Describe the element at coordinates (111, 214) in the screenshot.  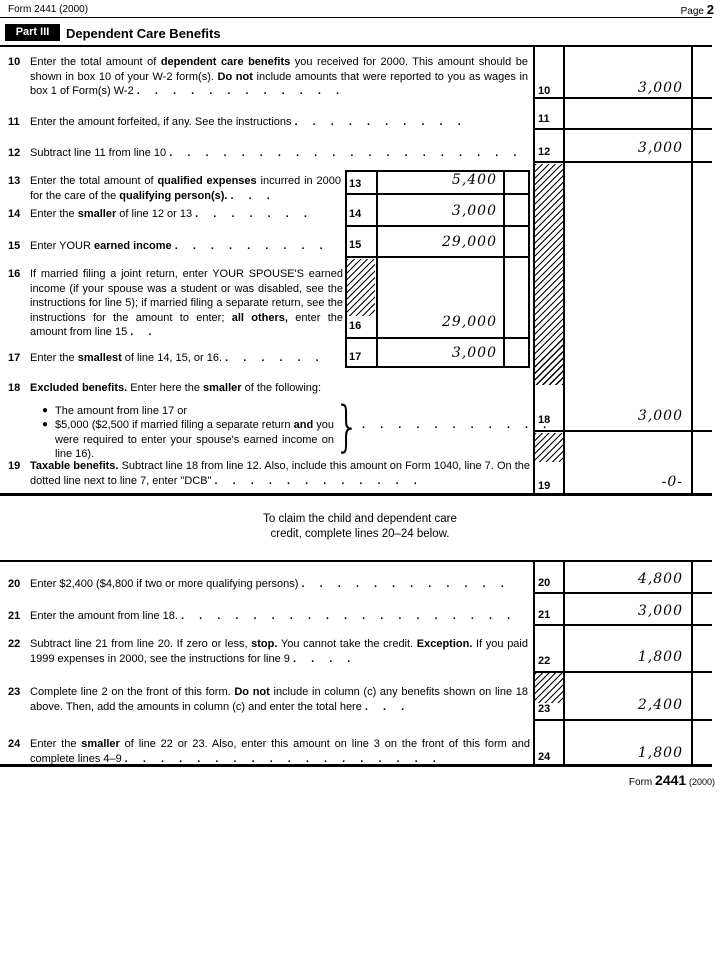
I see `line14-text-body: Enter the smaller of line 12 or 13` at that location.